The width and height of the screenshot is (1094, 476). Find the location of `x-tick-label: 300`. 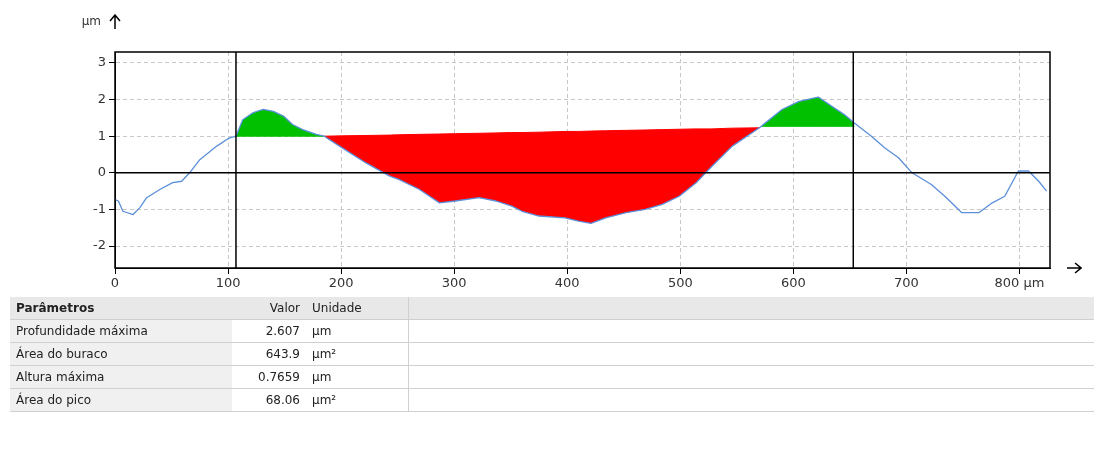

x-tick-label: 300 is located at coordinates (454, 283).